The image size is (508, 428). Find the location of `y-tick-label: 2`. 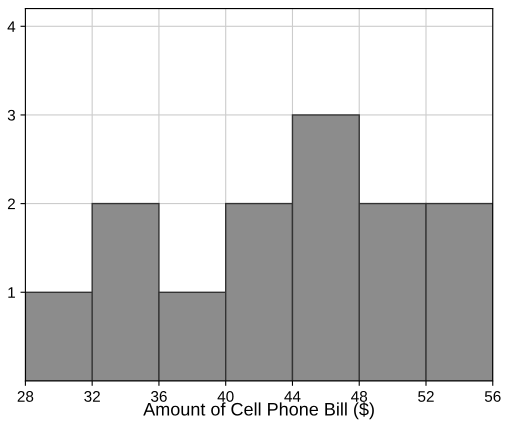

y-tick-label: 2 is located at coordinates (11, 204).